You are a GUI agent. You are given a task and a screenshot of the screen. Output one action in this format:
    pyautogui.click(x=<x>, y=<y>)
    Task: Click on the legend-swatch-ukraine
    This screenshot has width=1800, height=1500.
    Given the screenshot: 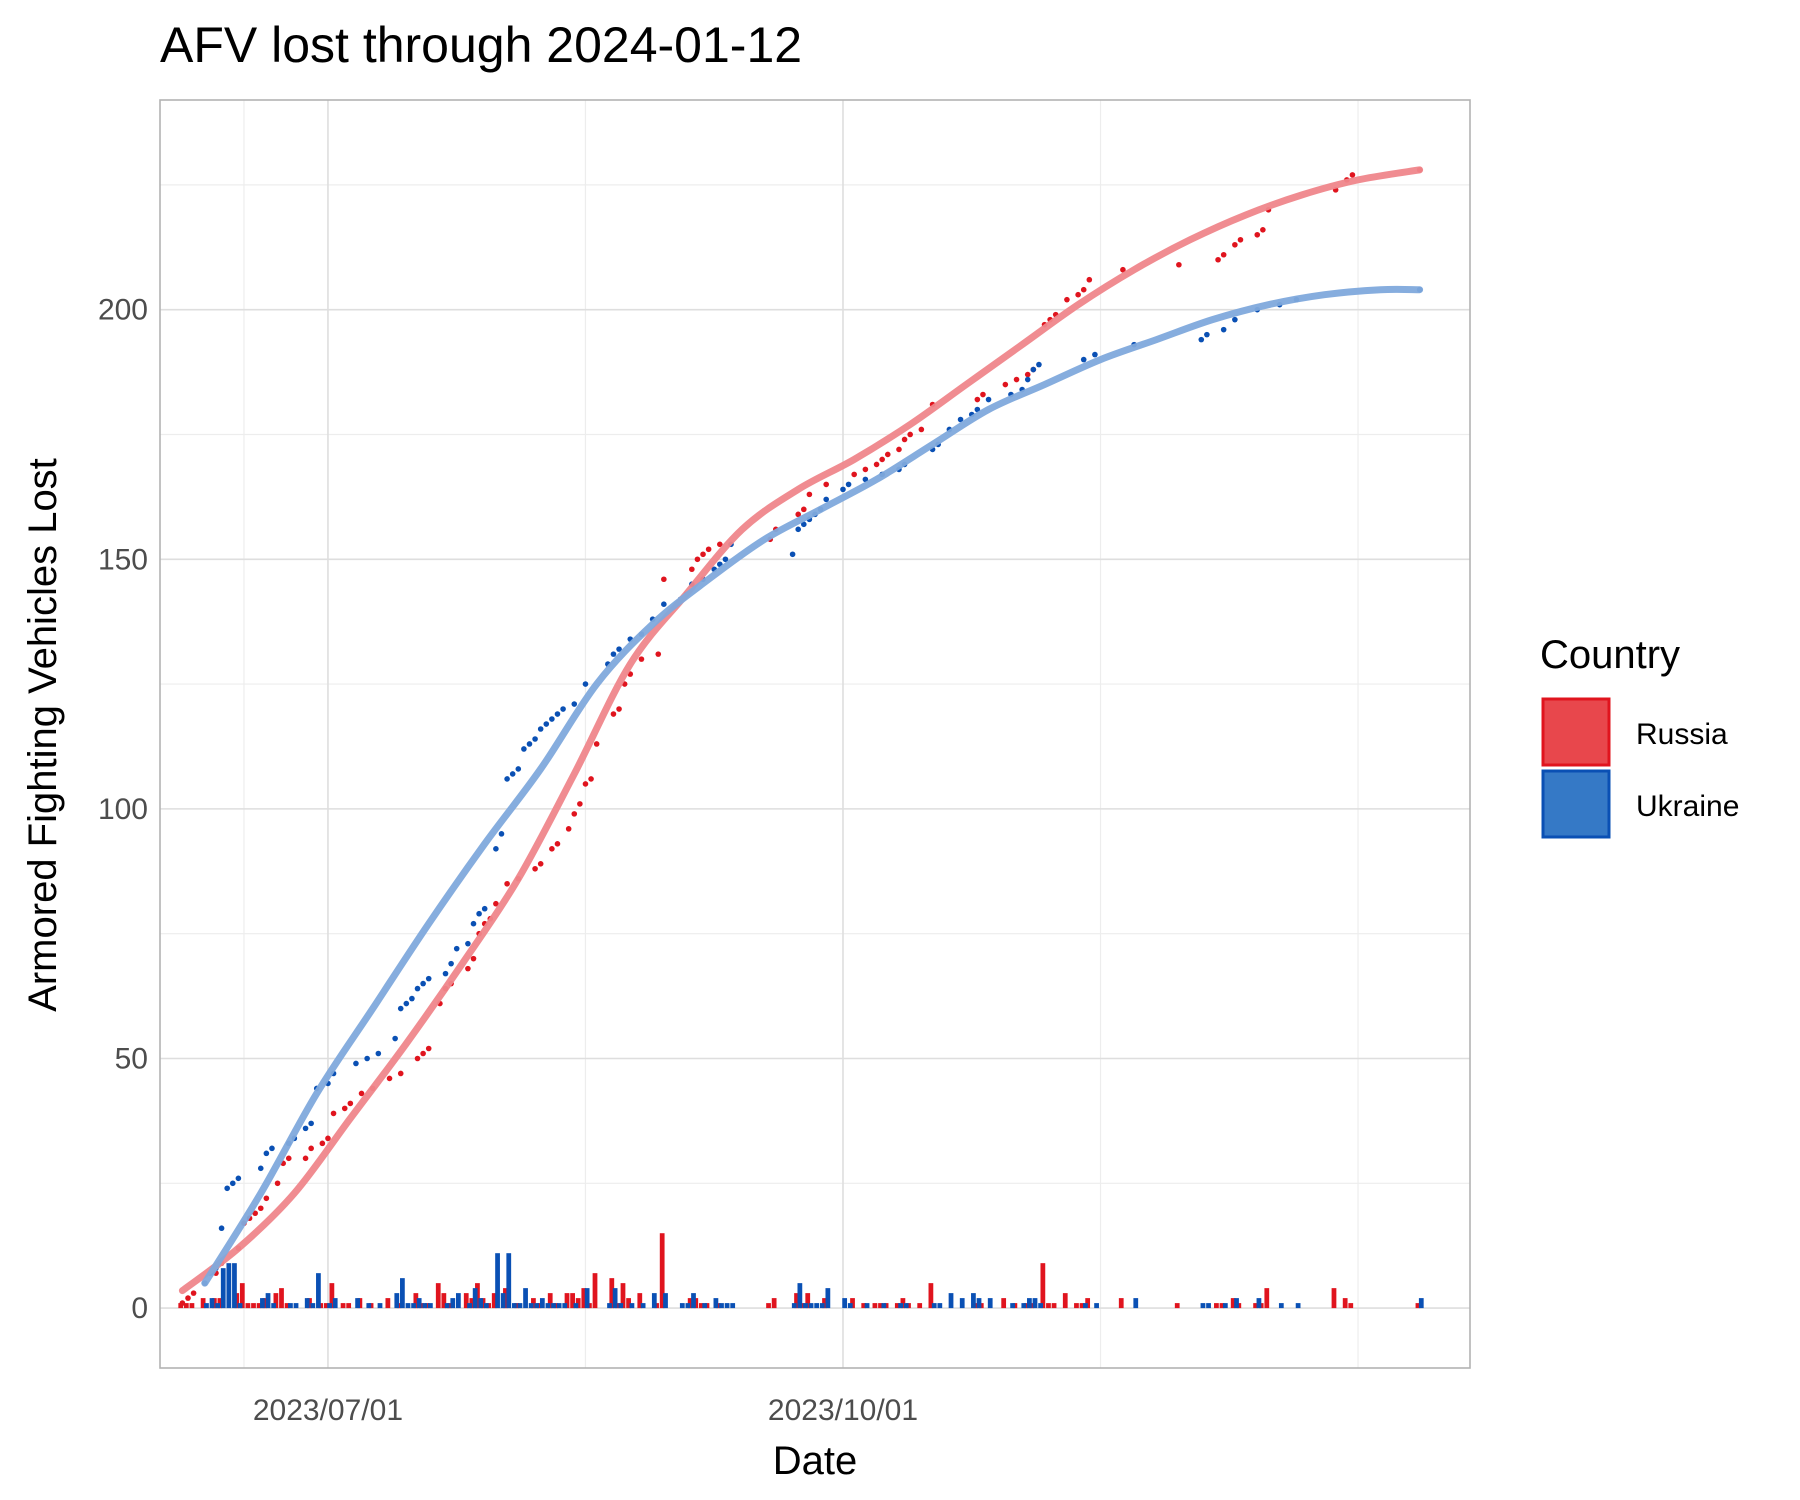 What is the action you would take?
    pyautogui.click(x=1576, y=804)
    